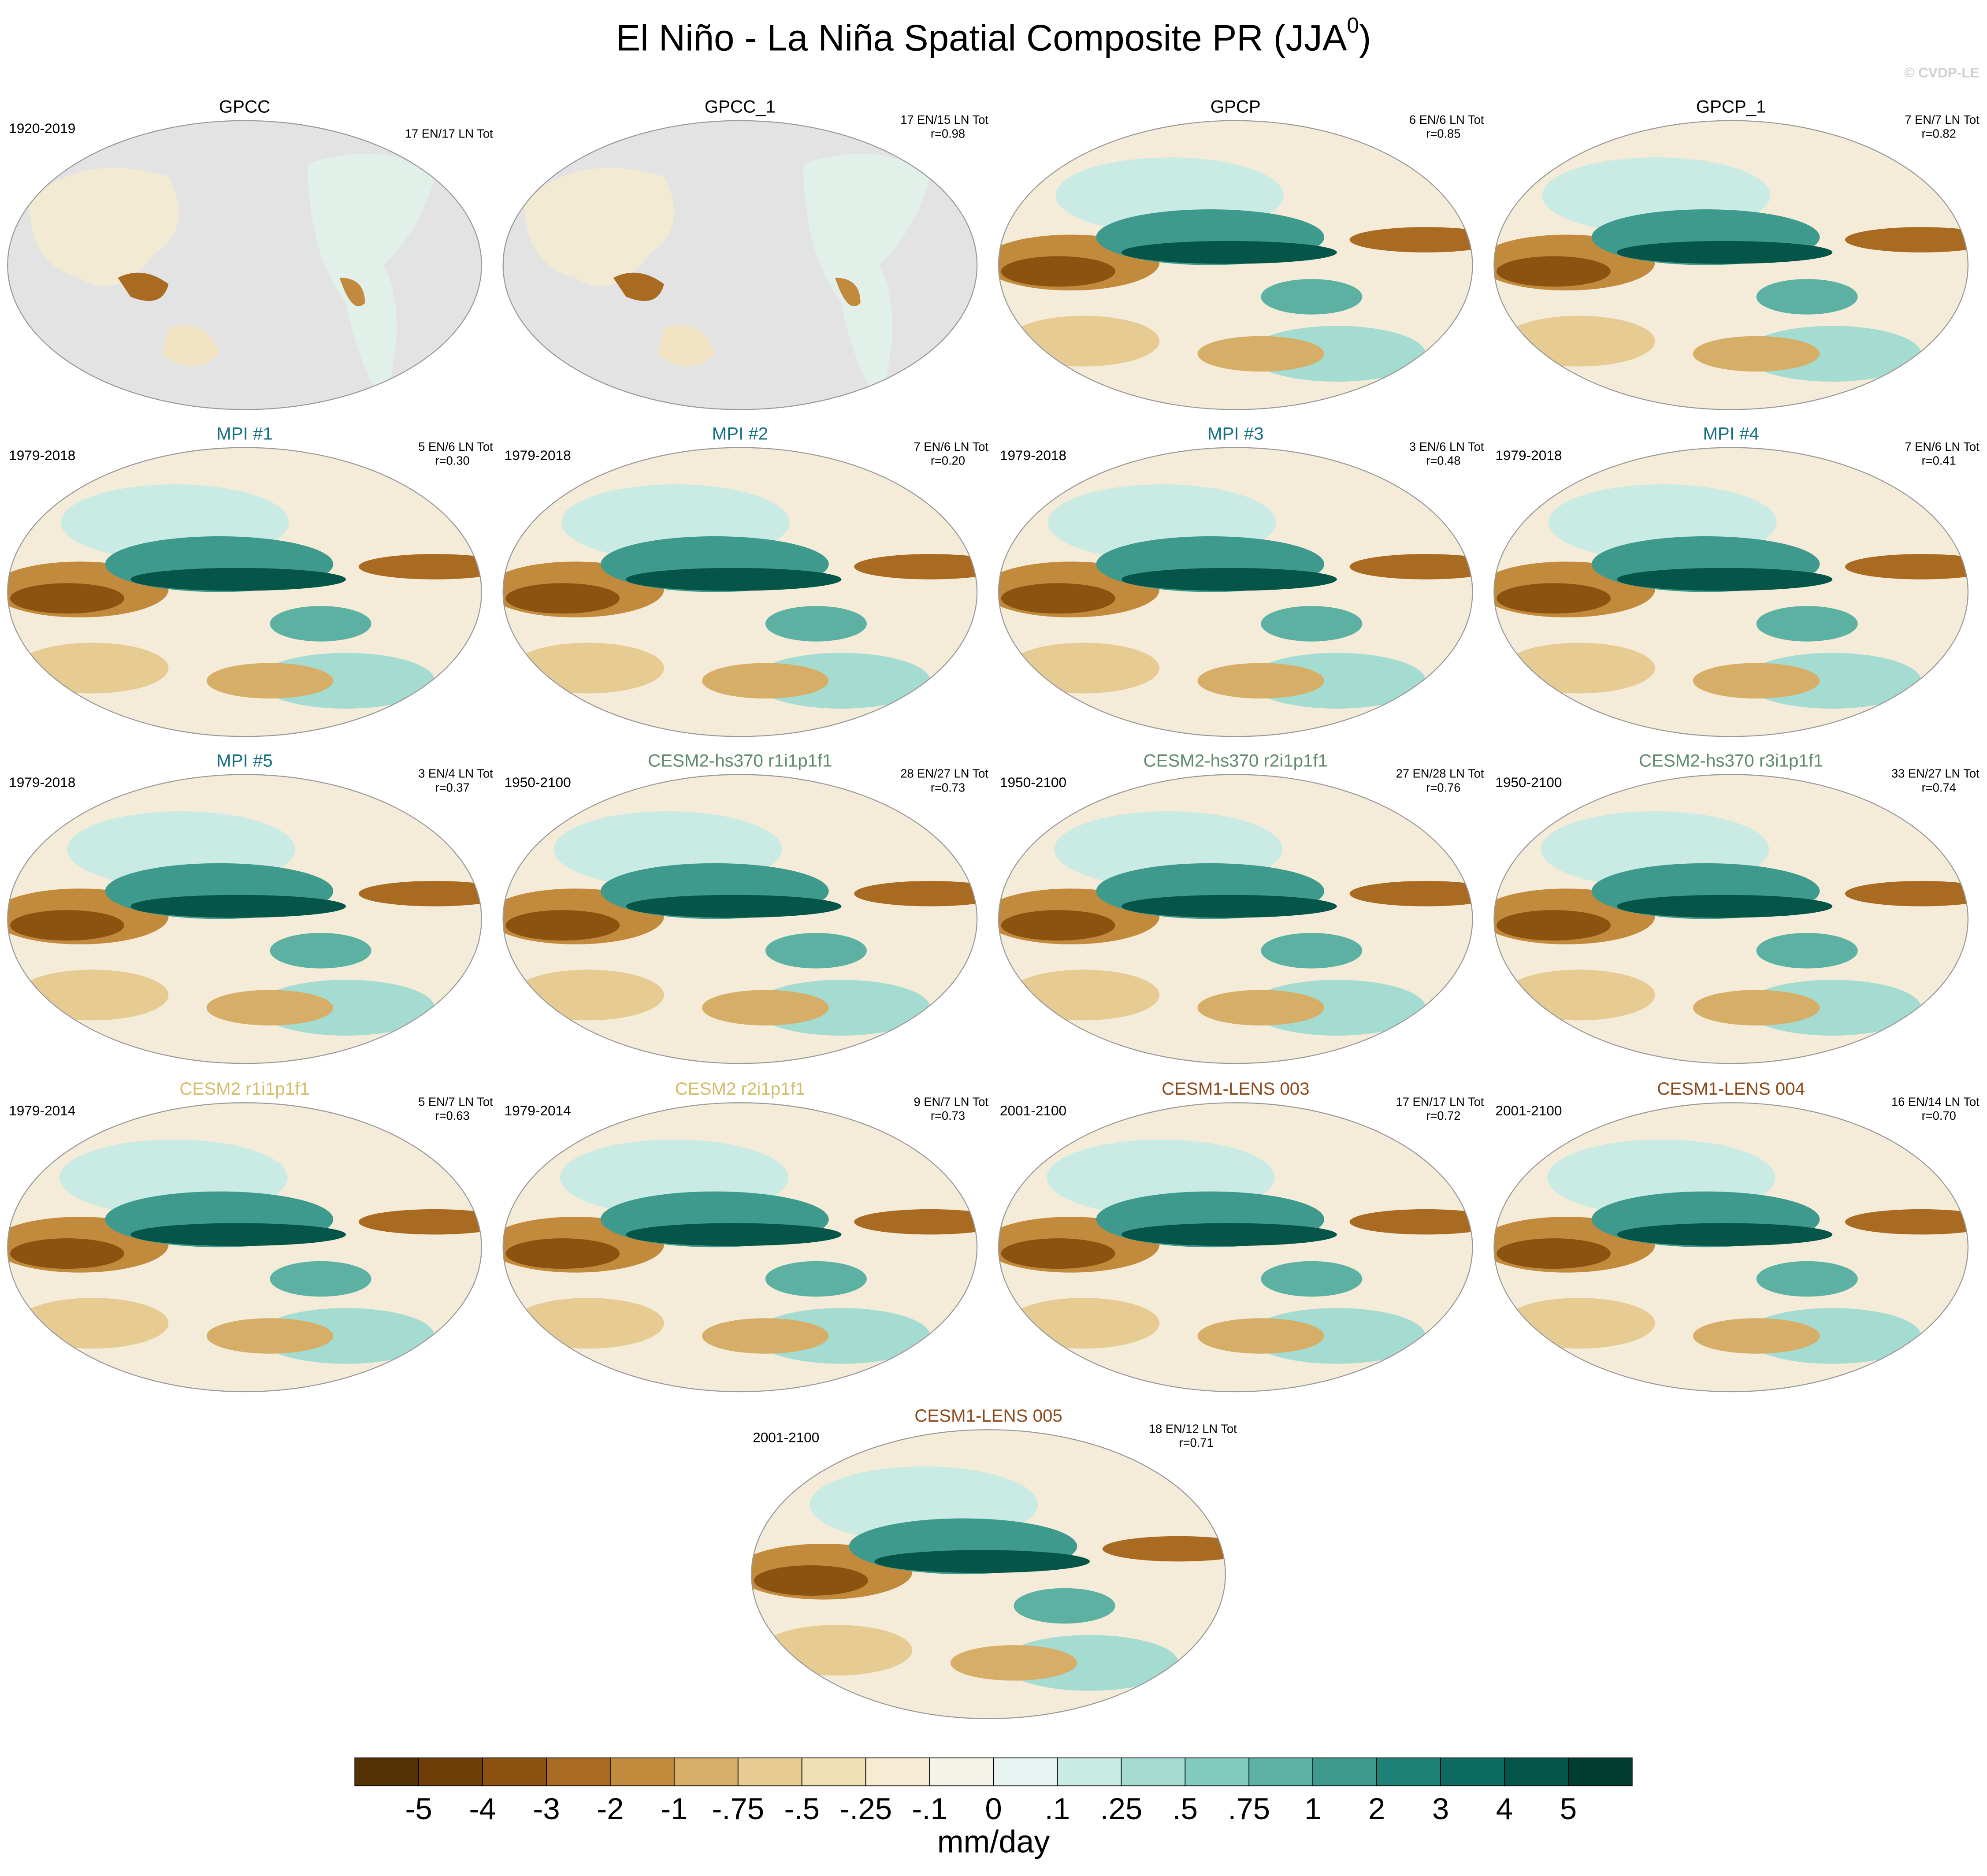 This screenshot has height=1876, width=1987. Describe the element at coordinates (1942, 119) in the screenshot. I see `panel-counts: 7 EN/7 LN Tot` at that location.